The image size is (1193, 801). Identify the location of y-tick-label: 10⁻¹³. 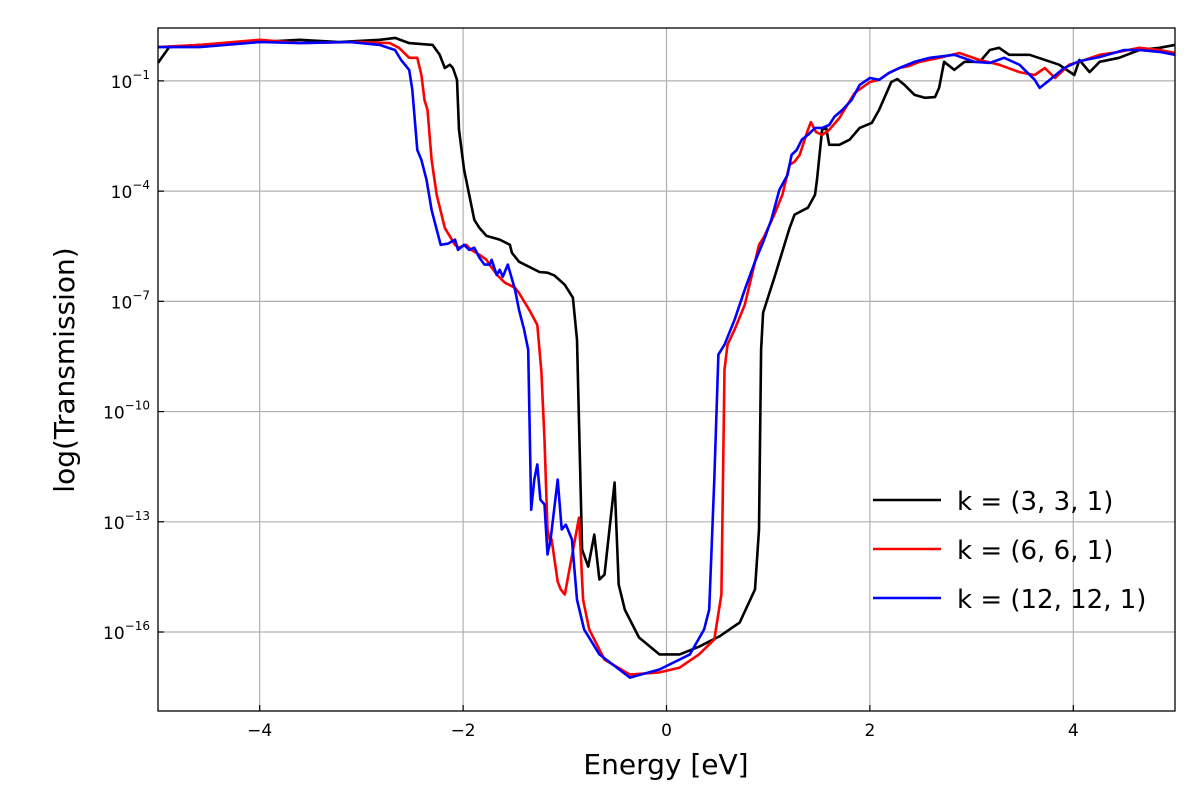
(126, 521).